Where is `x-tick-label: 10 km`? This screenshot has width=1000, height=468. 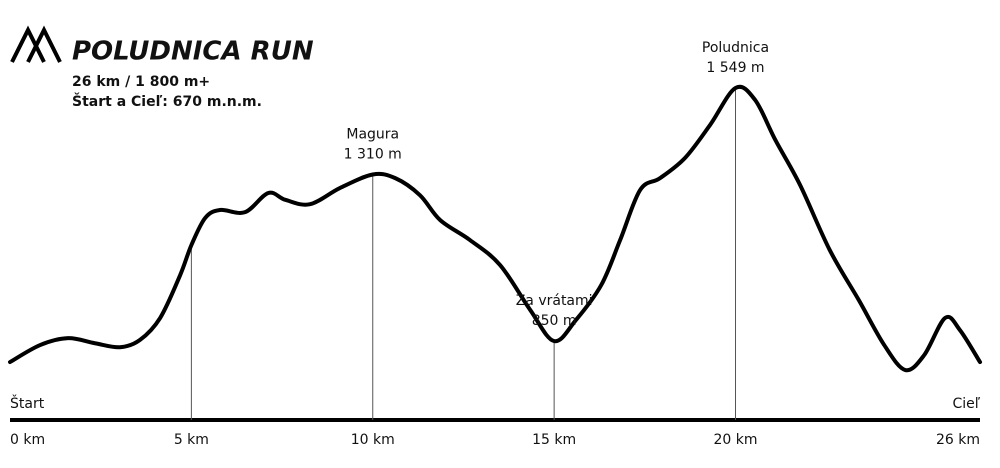
x-tick-label: 10 km is located at coordinates (373, 440).